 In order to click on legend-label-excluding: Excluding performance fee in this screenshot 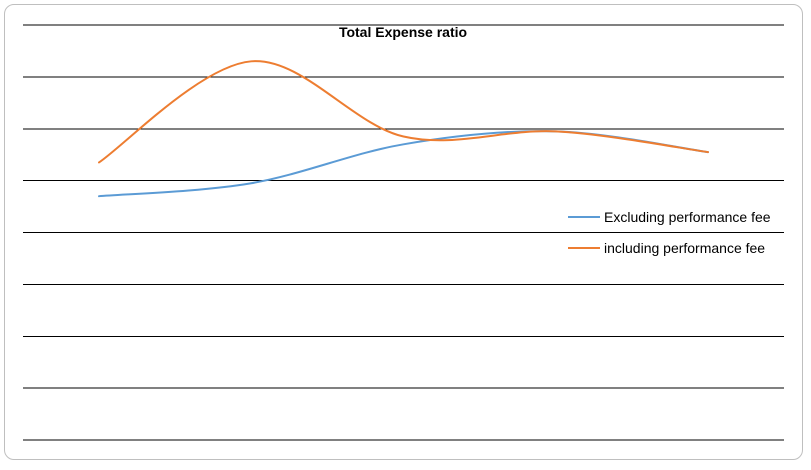, I will do `click(687, 217)`.